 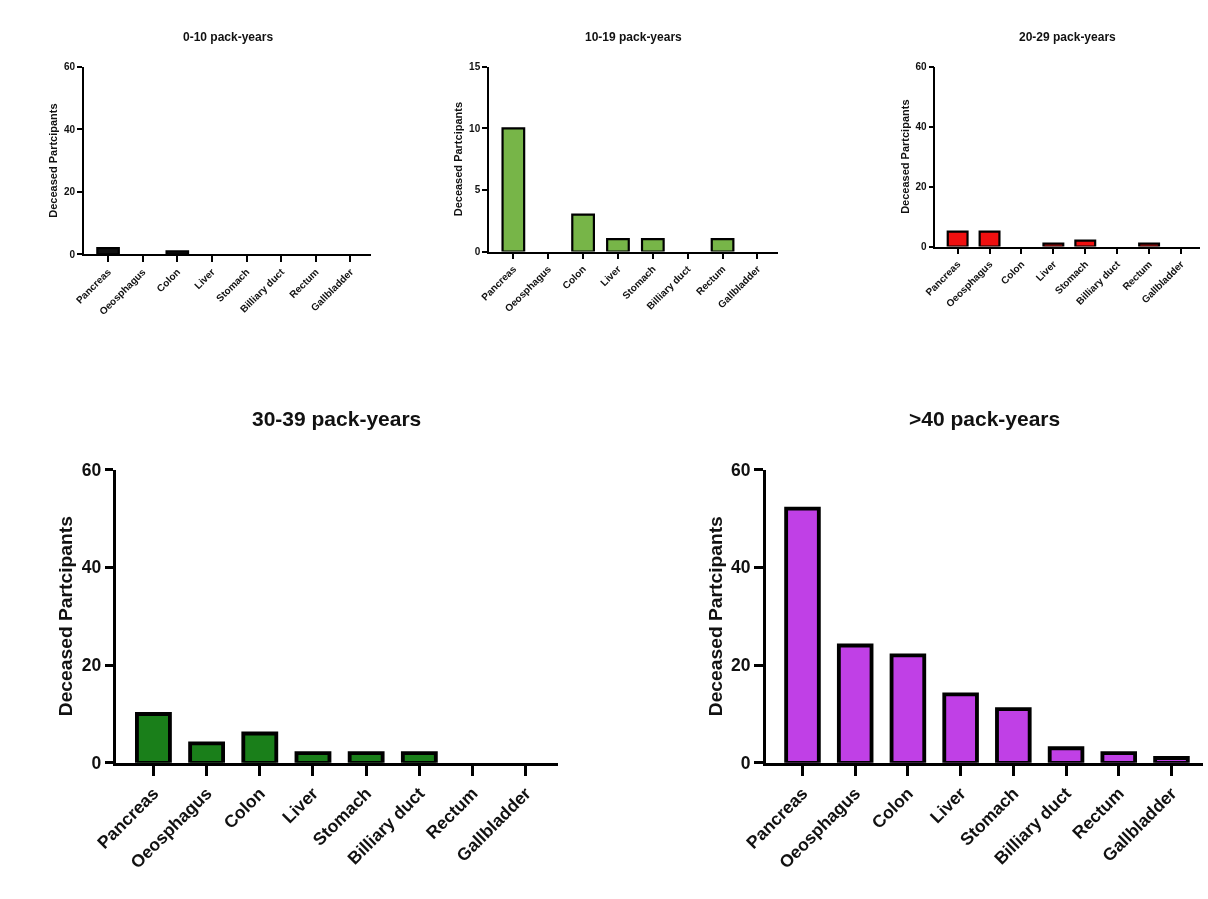 What do you see at coordinates (1068, 37) in the screenshot?
I see `chart-title: 20-29 pack-years` at bounding box center [1068, 37].